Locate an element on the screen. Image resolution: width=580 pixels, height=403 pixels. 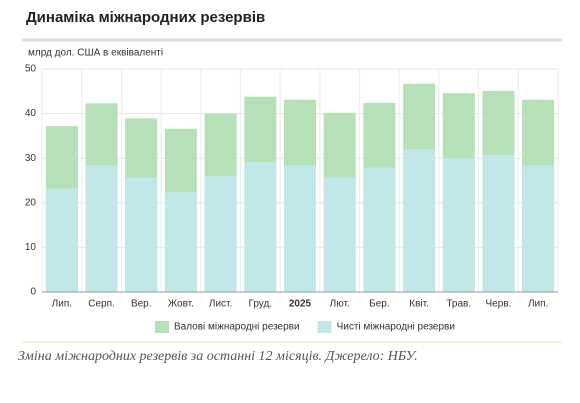
x-tick-label: Квіт. is located at coordinates (419, 304).